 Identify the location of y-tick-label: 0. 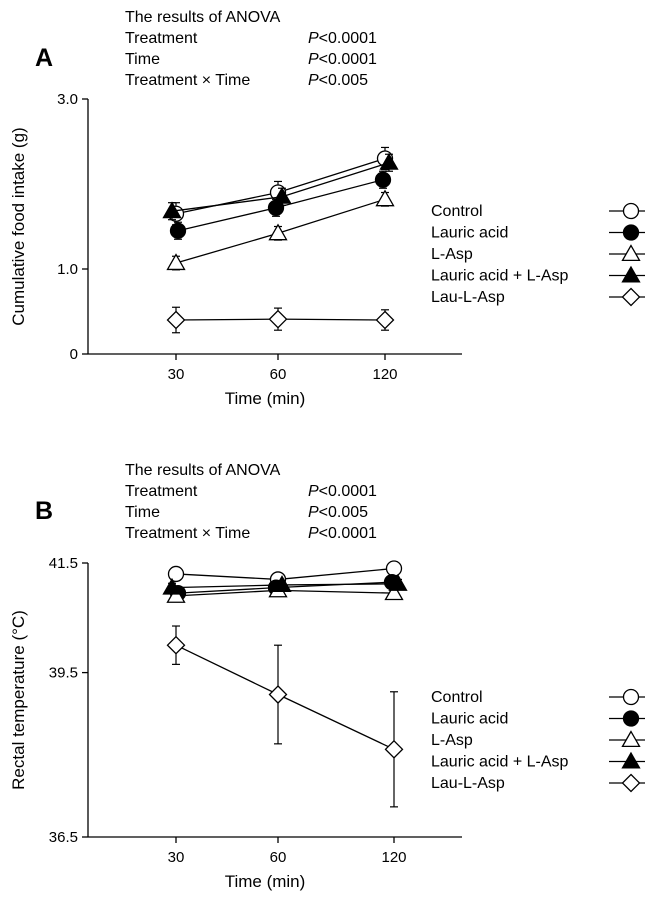
(74, 354).